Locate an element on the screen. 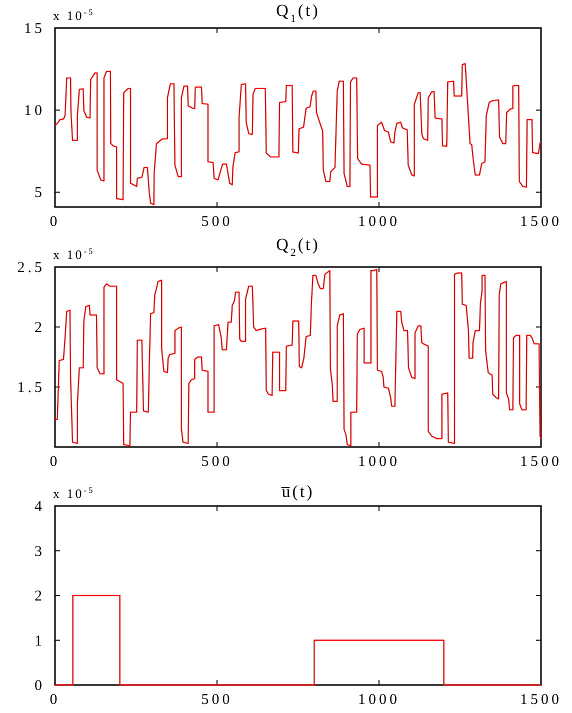 The image size is (572, 713). y-tick-label: 5 is located at coordinates (39, 193).